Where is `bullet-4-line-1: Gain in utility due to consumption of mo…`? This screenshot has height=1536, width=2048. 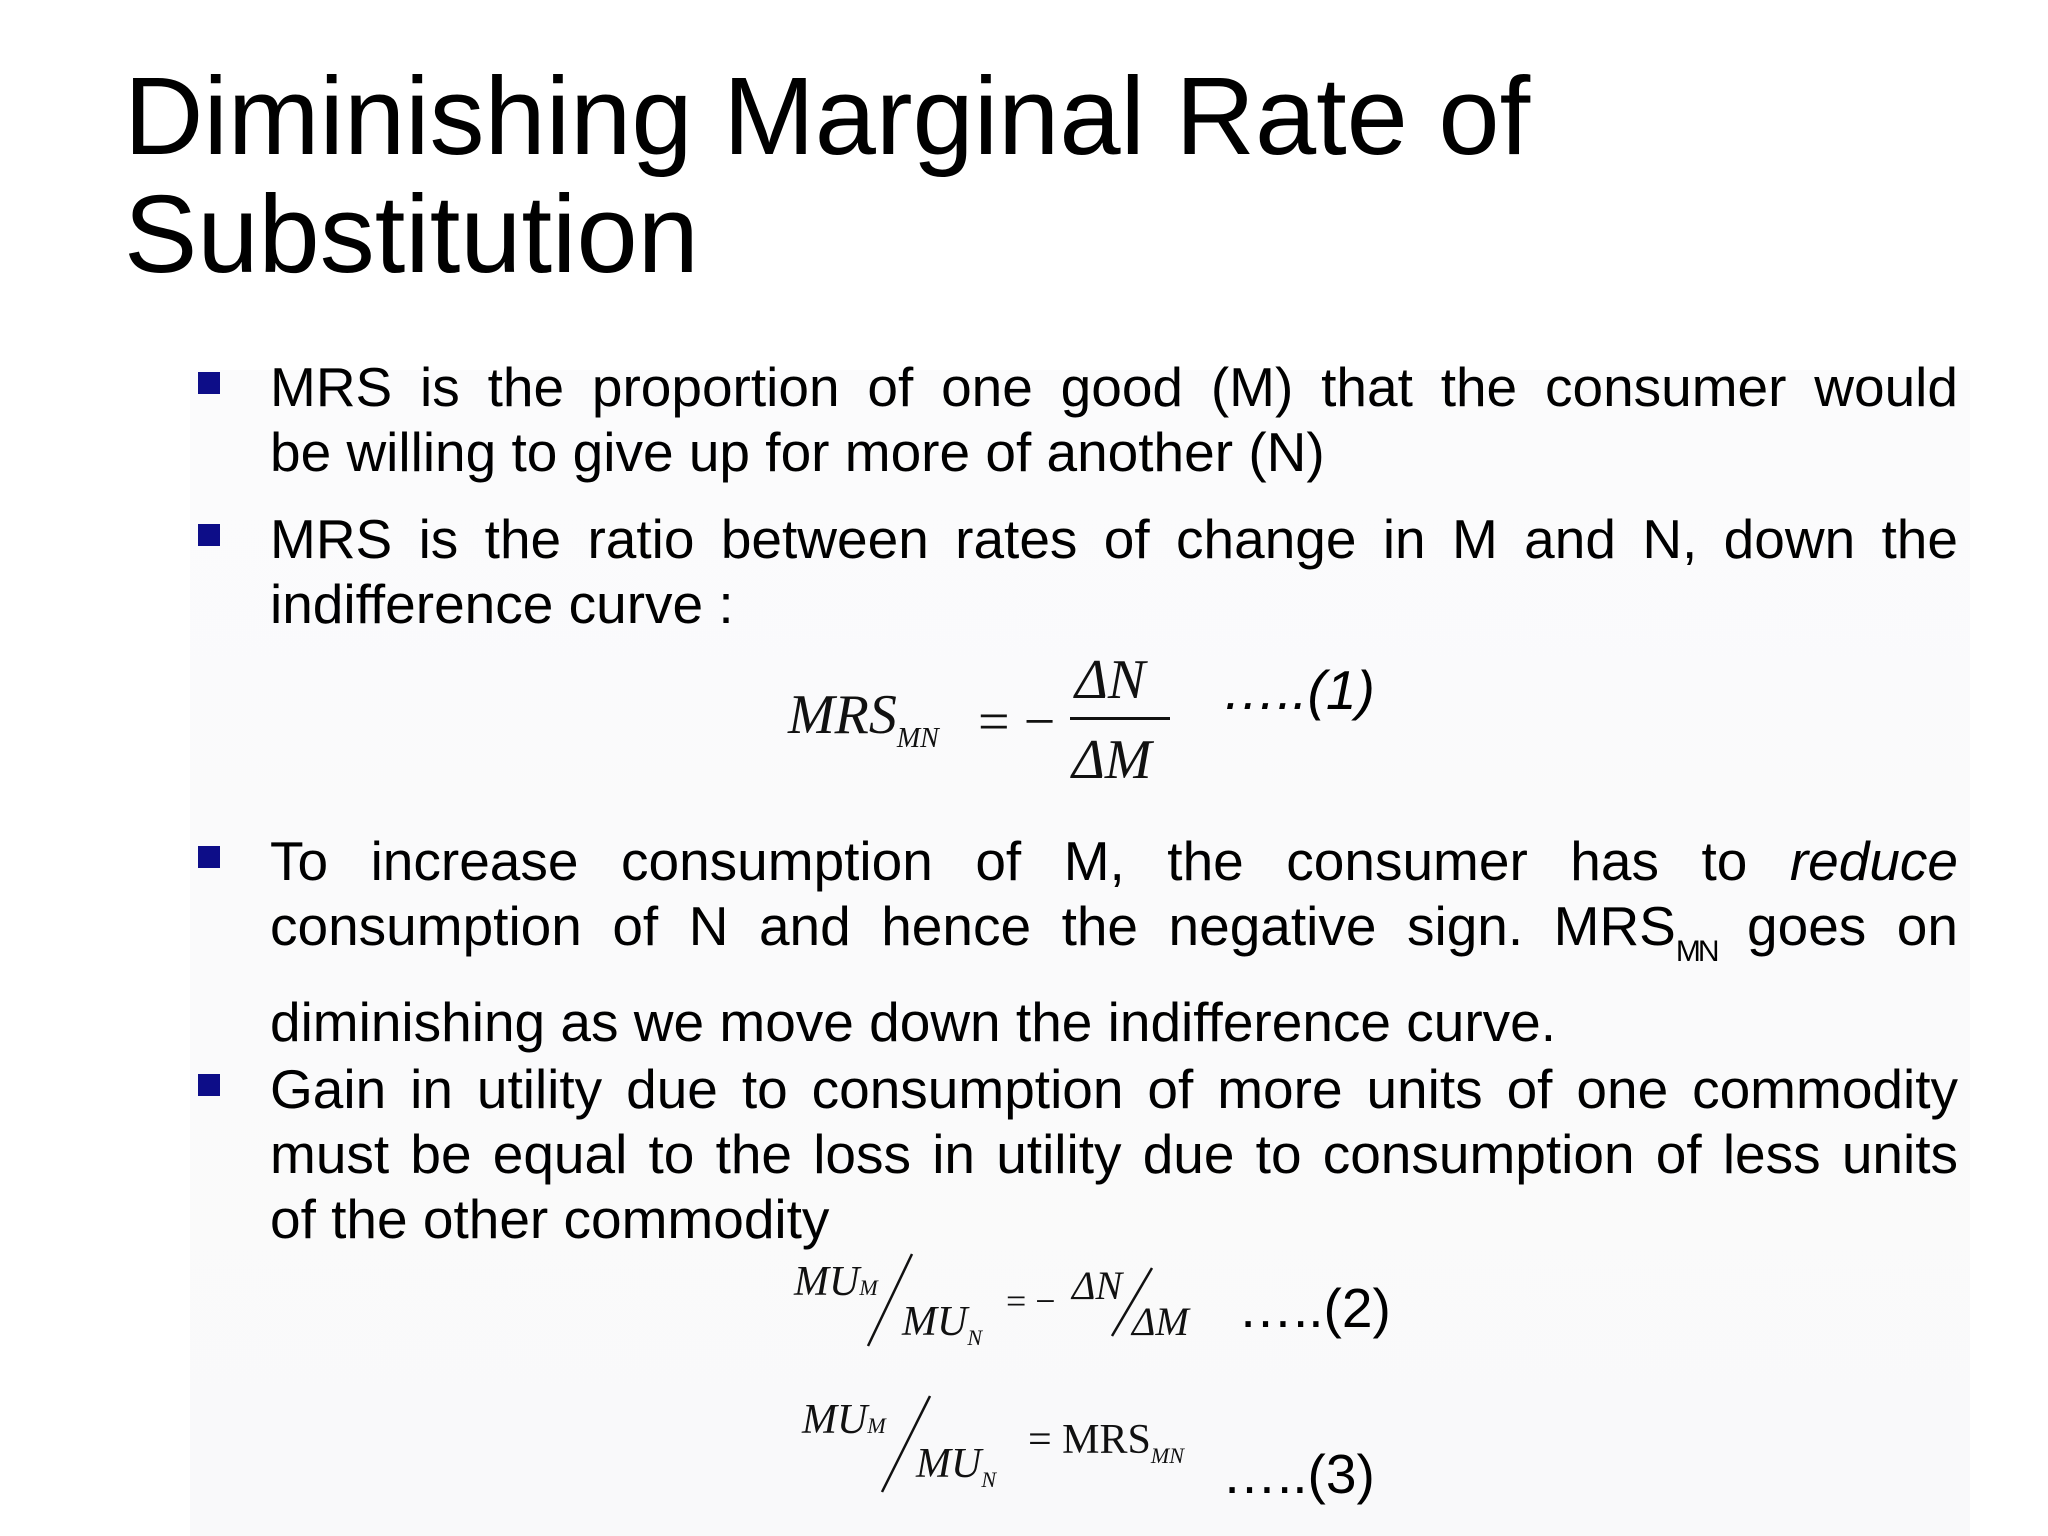 bullet-4-line-1: Gain in utility due to consumption of mo… is located at coordinates (1114, 1089).